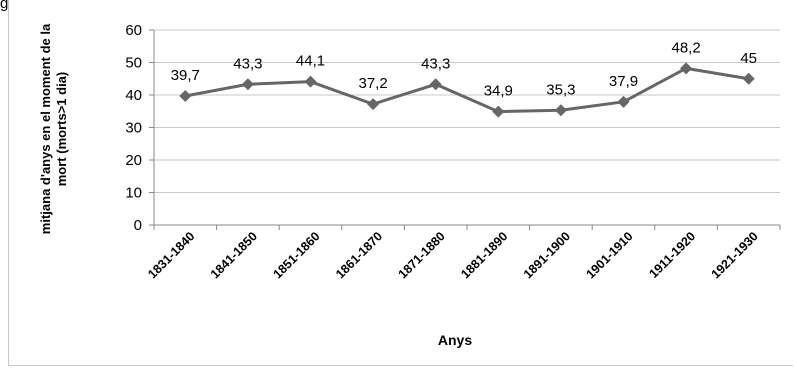  I want to click on data-label: 44,1, so click(310, 61).